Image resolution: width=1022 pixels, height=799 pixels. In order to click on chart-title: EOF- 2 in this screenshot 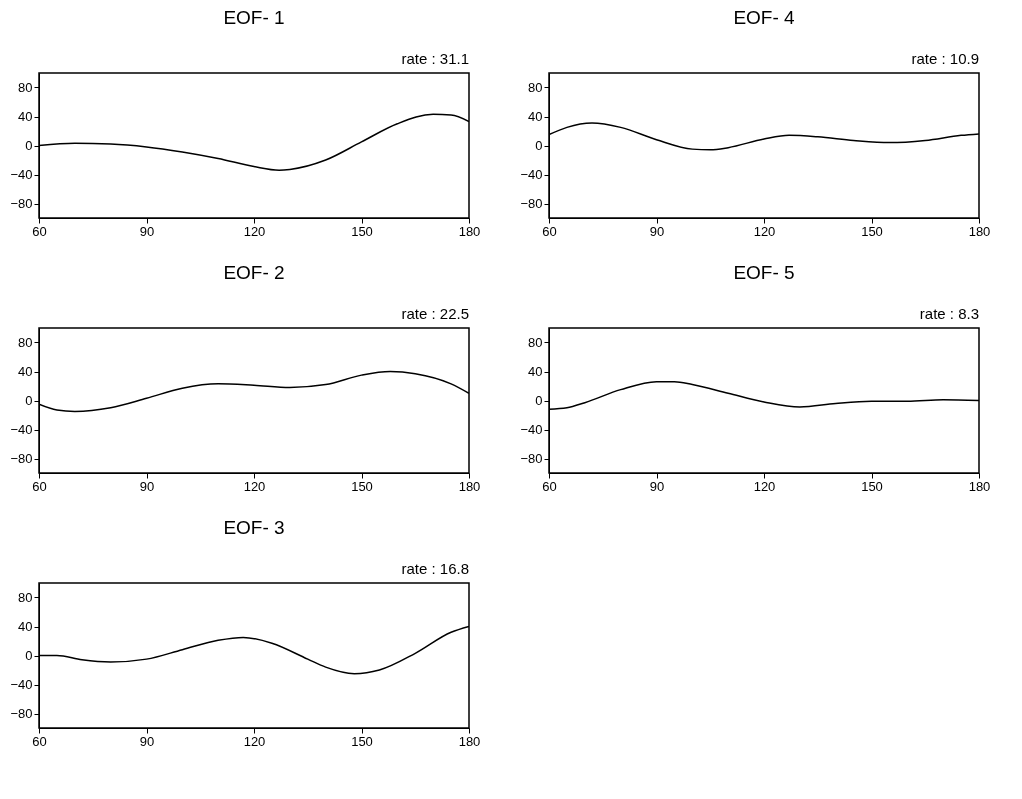, I will do `click(254, 272)`.